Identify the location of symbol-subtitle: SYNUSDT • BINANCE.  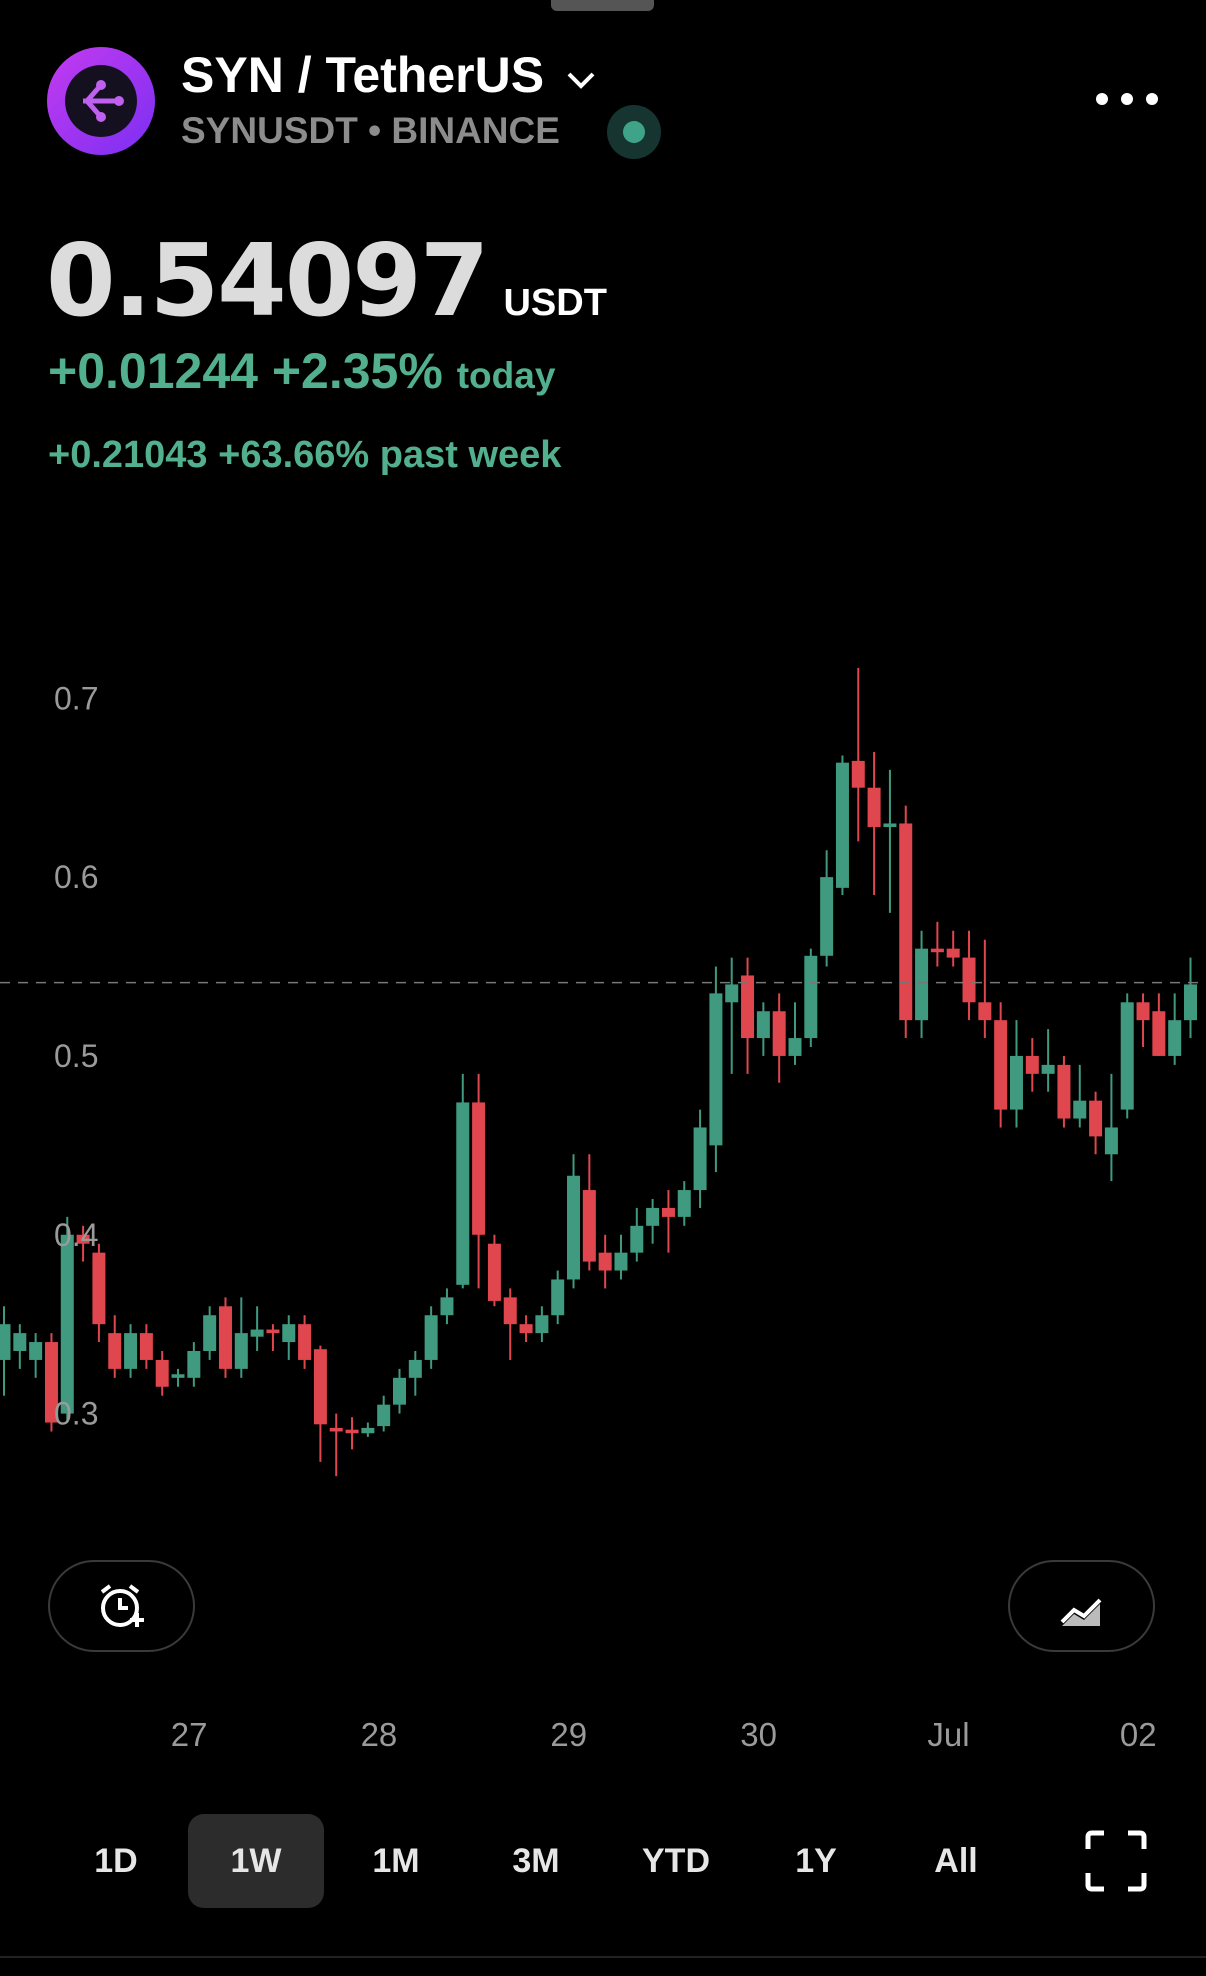
(370, 131).